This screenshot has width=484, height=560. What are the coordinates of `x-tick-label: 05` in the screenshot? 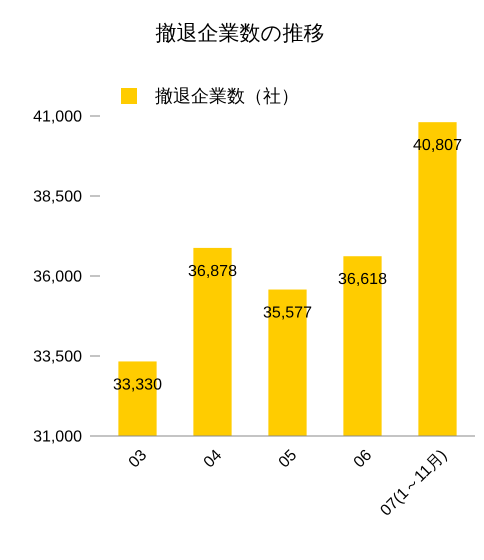 It's located at (288, 459).